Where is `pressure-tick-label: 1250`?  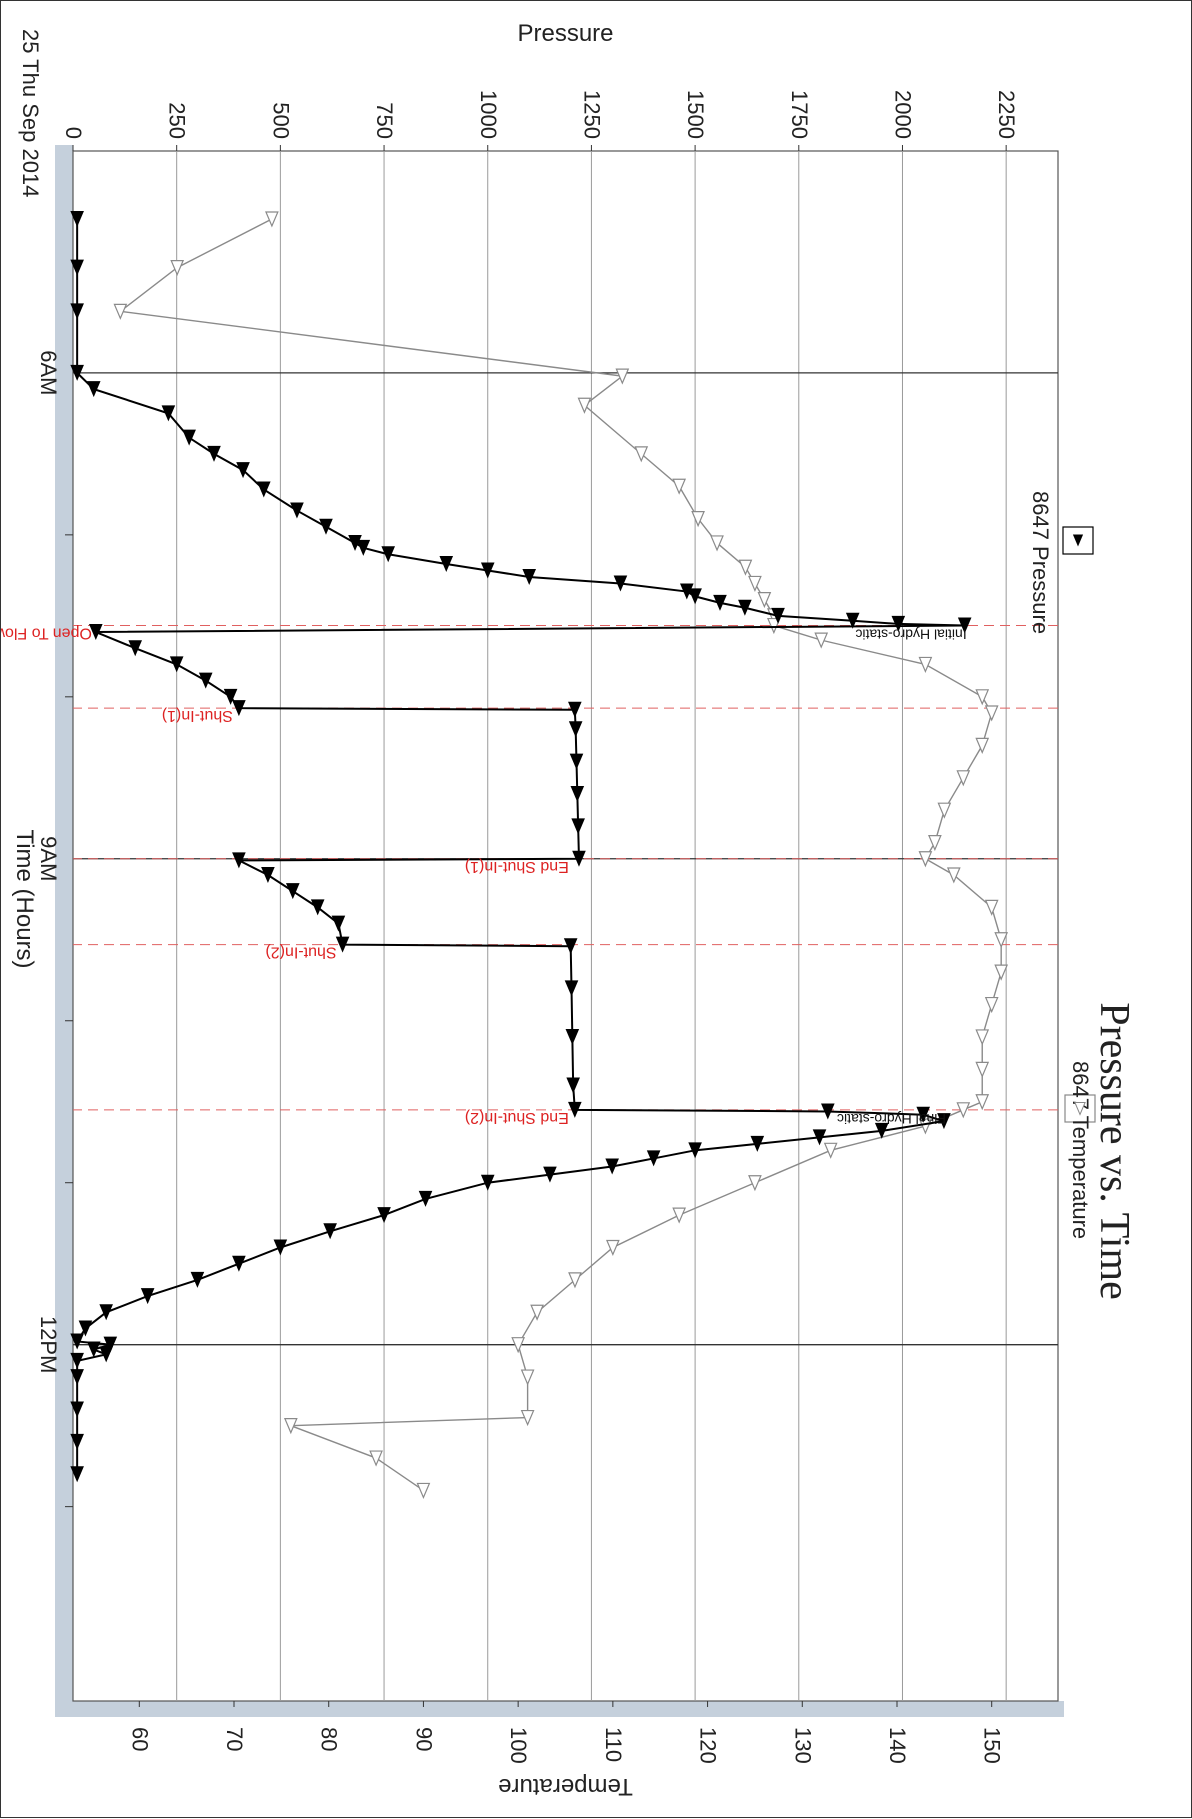
pressure-tick-label: 1250 is located at coordinates (591, 114).